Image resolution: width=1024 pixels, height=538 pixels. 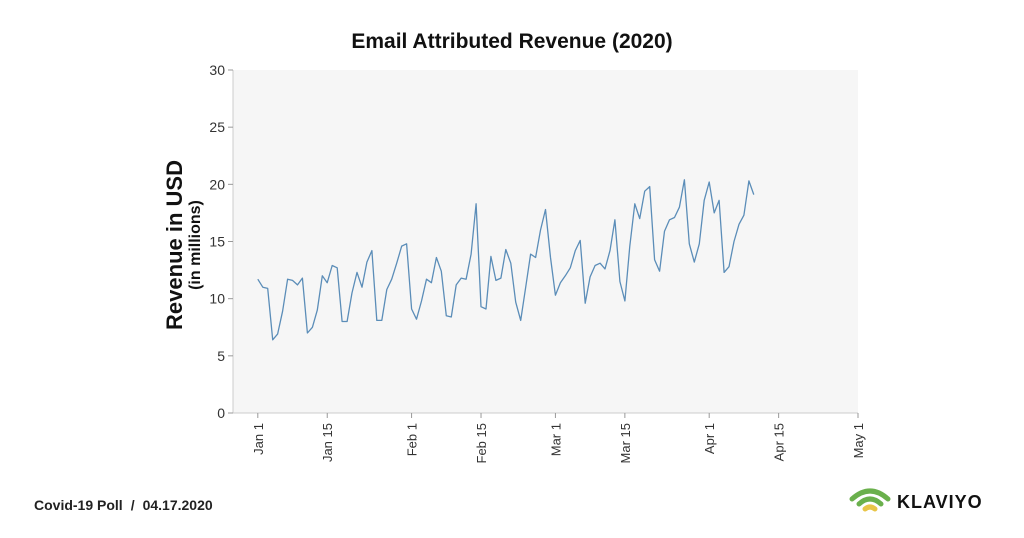 What do you see at coordinates (412, 439) in the screenshot?
I see `x-tick-label: Feb 1` at bounding box center [412, 439].